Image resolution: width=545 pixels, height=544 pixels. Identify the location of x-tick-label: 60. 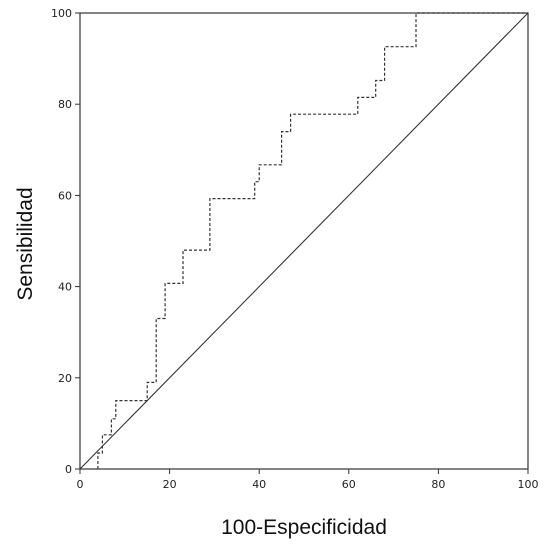
(349, 484).